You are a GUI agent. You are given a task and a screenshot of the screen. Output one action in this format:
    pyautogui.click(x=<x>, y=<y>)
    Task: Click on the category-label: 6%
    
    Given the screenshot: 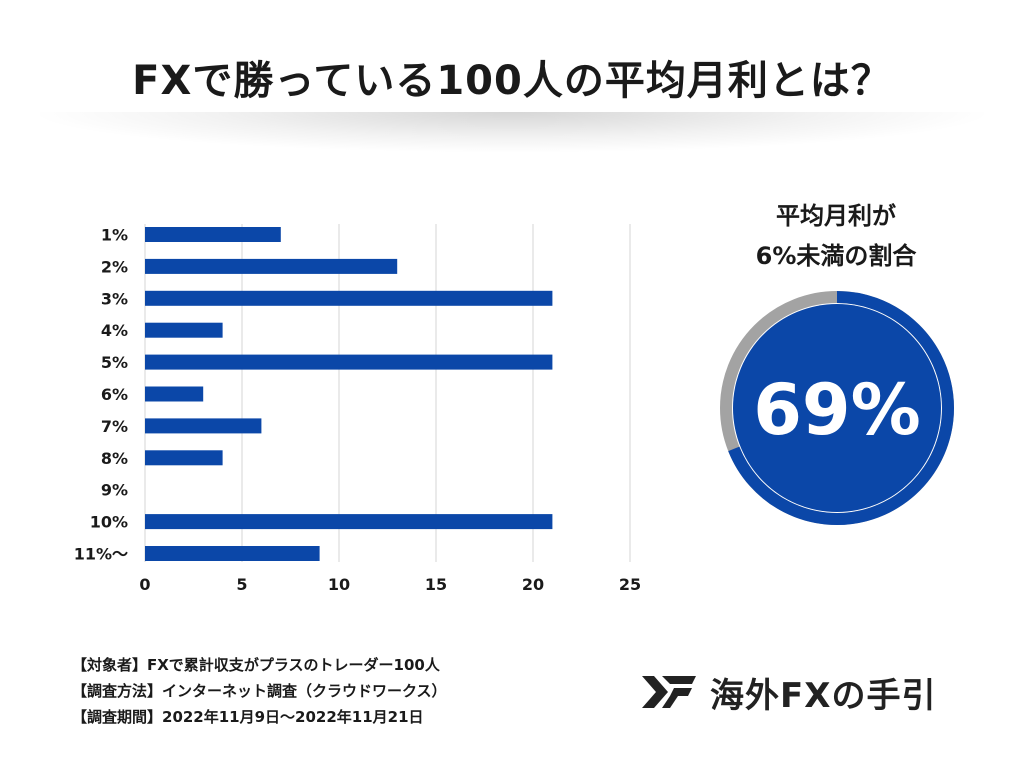 What is the action you would take?
    pyautogui.click(x=114, y=394)
    